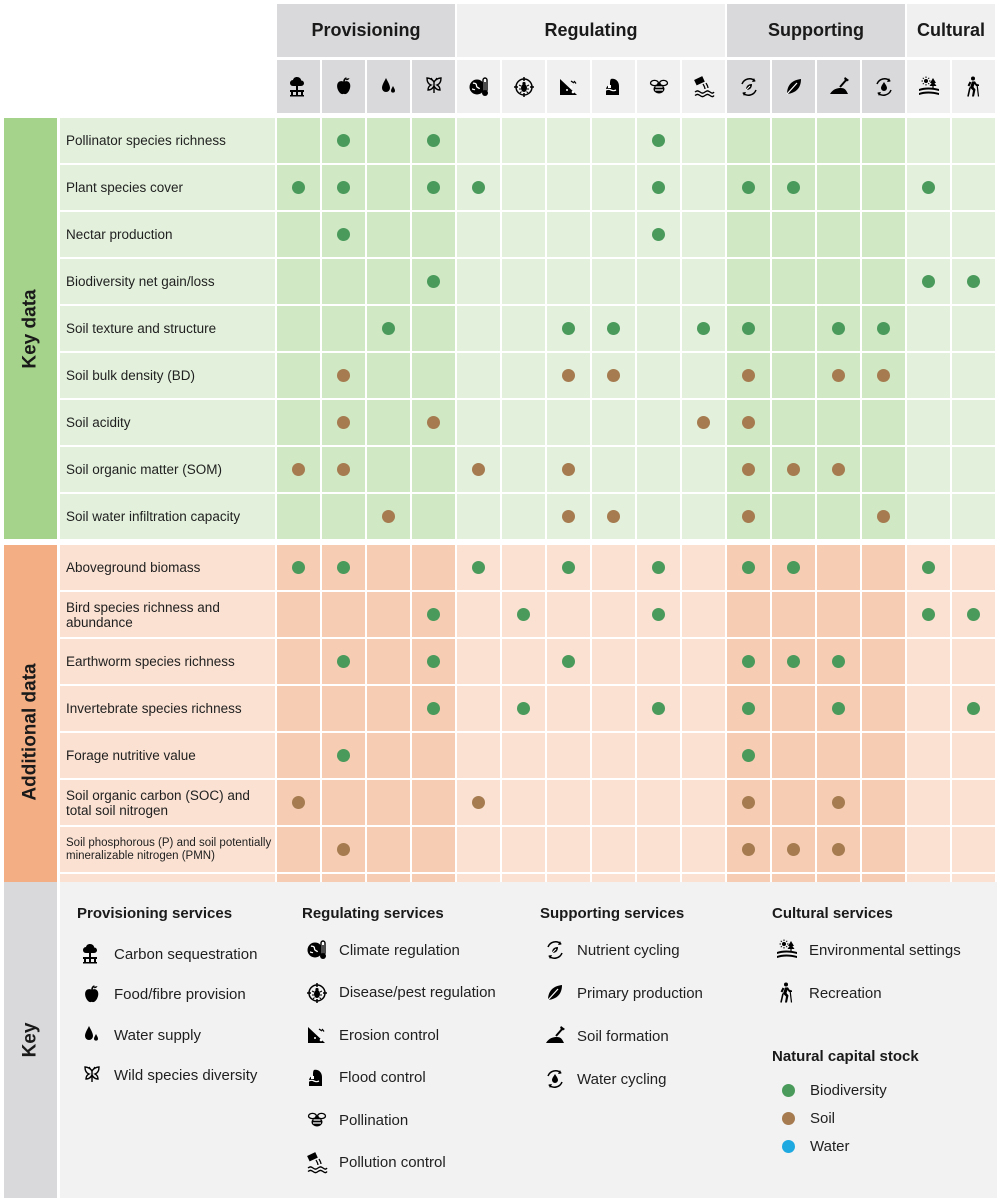  What do you see at coordinates (317, 1035) in the screenshot?
I see `erosion-control-icon` at bounding box center [317, 1035].